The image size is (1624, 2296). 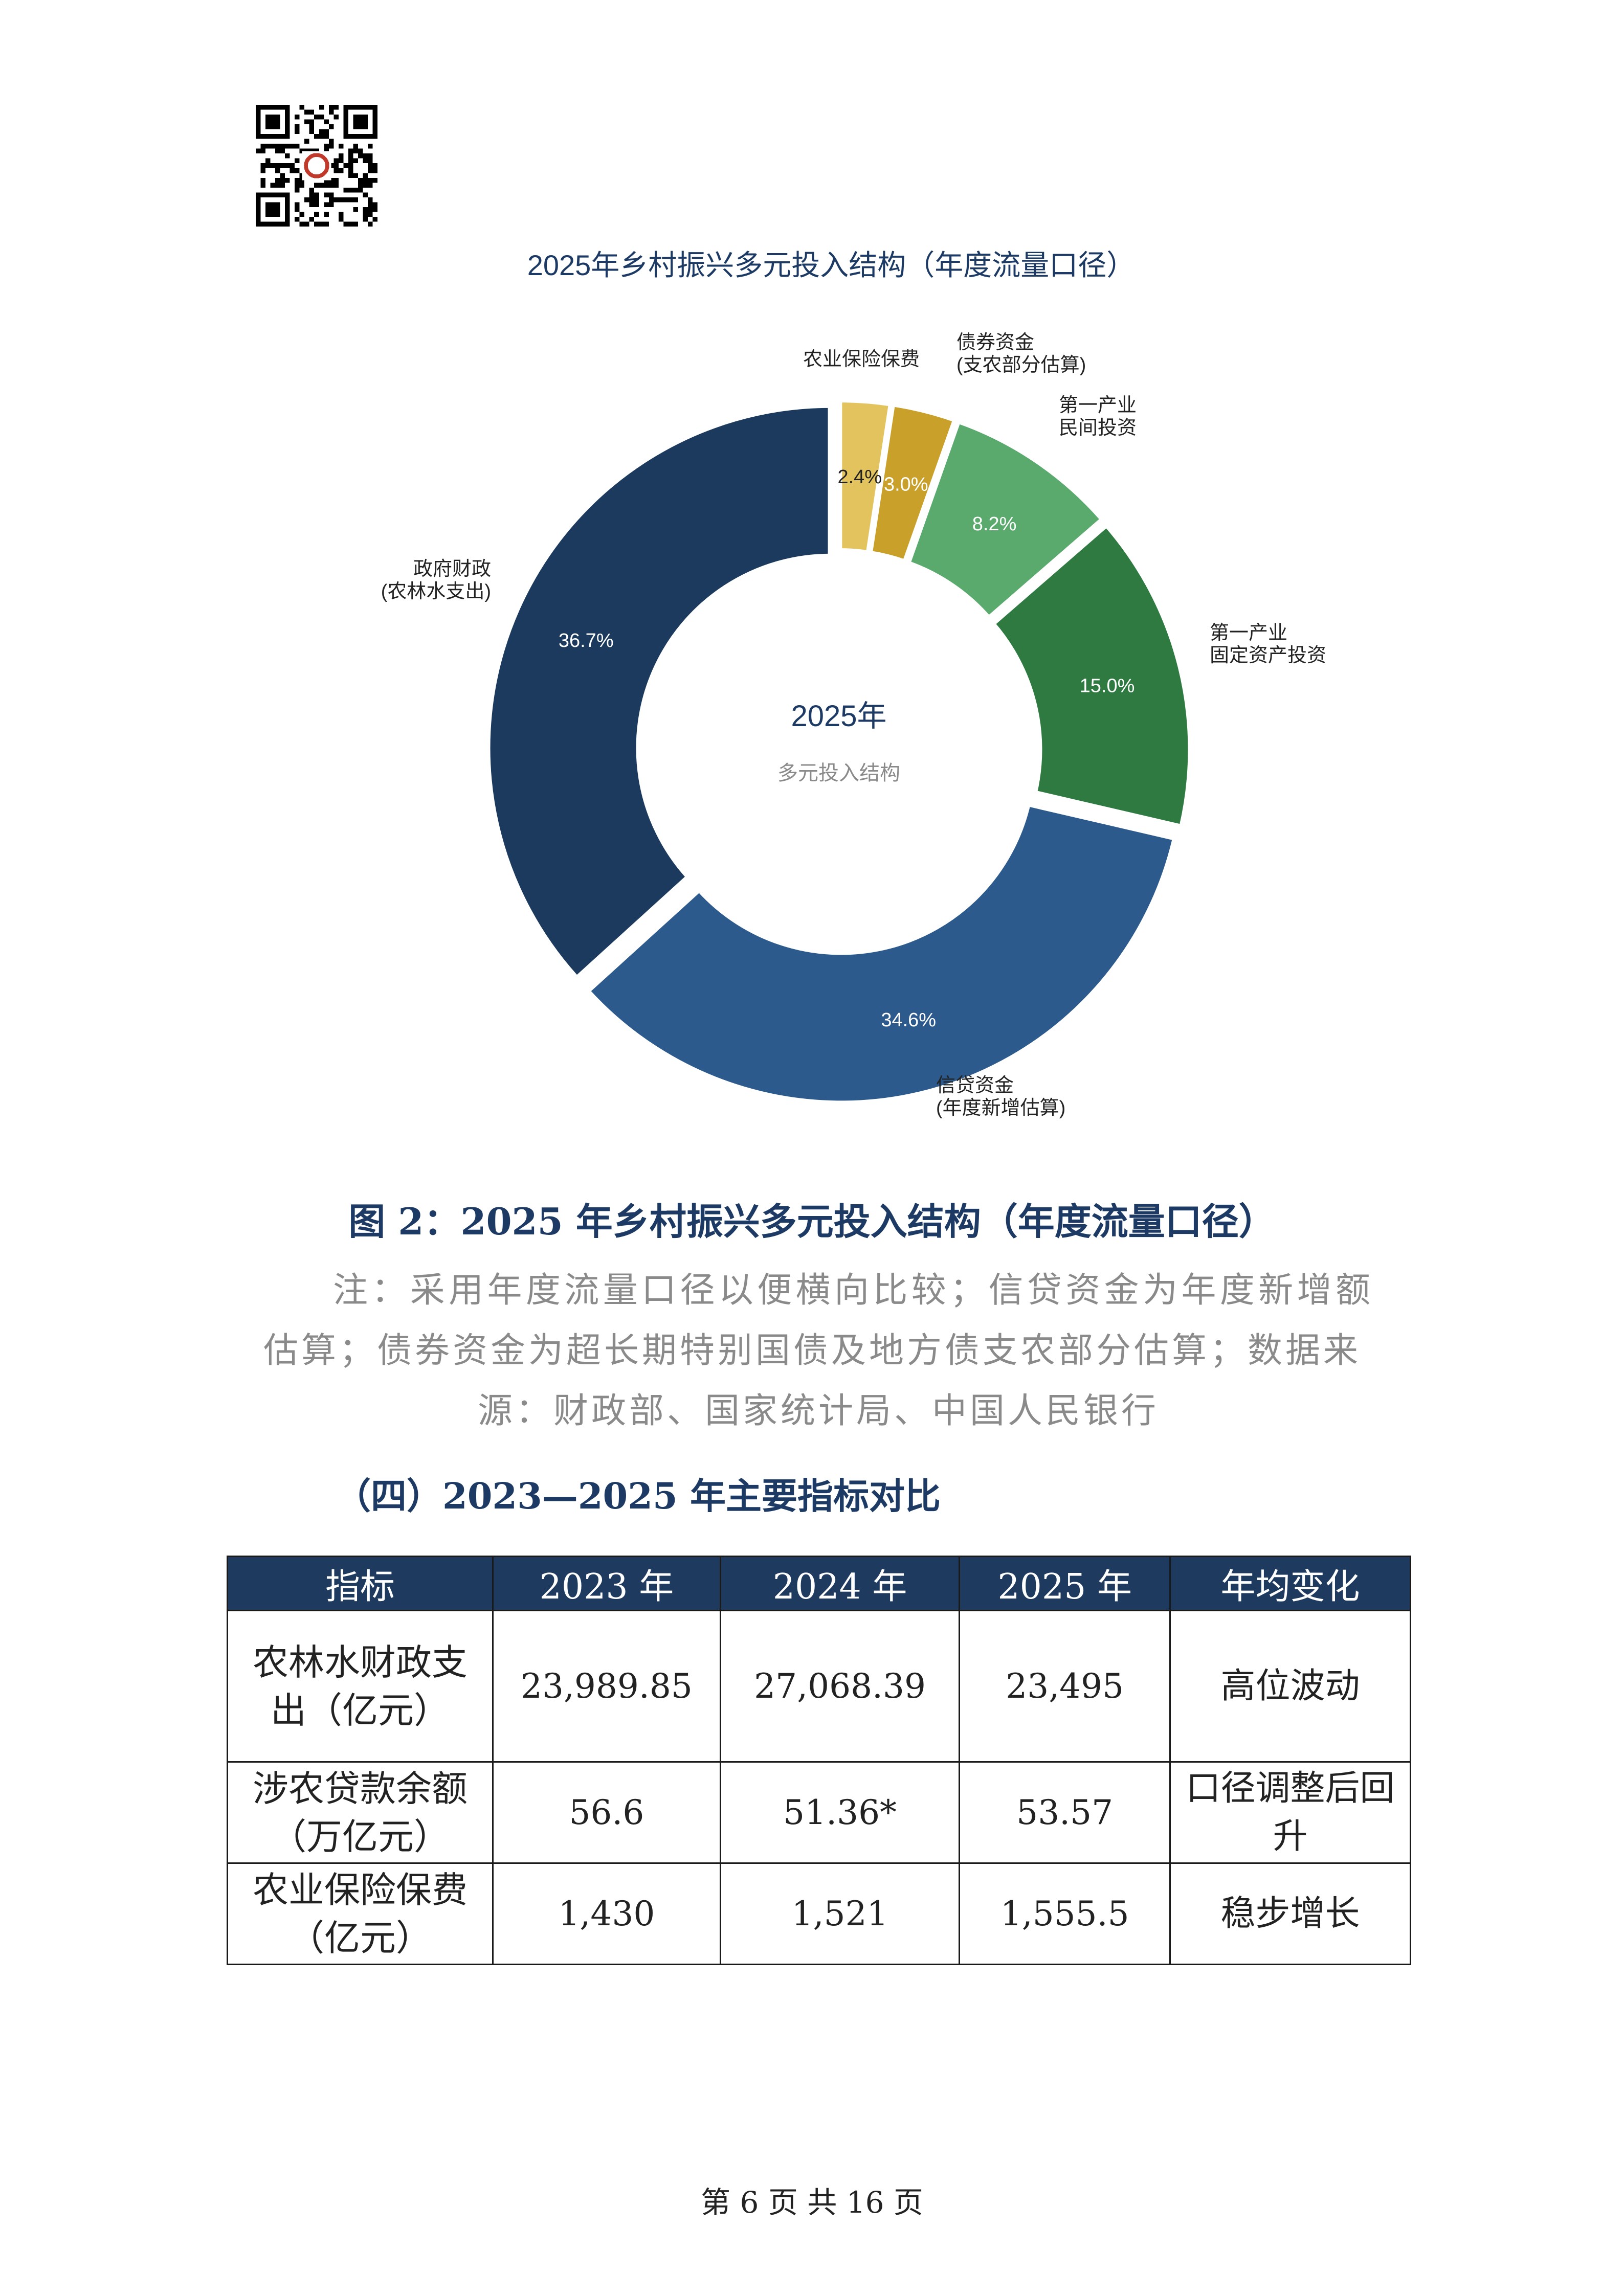 I want to click on row-2024: 51.36*, so click(x=840, y=1813).